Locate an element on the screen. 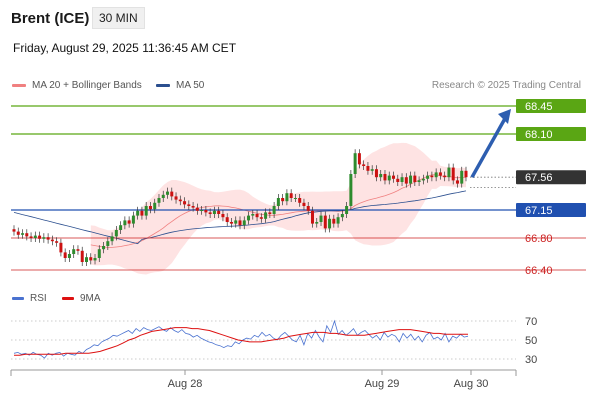 This screenshot has width=590, height=400. level-tag-68.10 is located at coordinates (551, 134).